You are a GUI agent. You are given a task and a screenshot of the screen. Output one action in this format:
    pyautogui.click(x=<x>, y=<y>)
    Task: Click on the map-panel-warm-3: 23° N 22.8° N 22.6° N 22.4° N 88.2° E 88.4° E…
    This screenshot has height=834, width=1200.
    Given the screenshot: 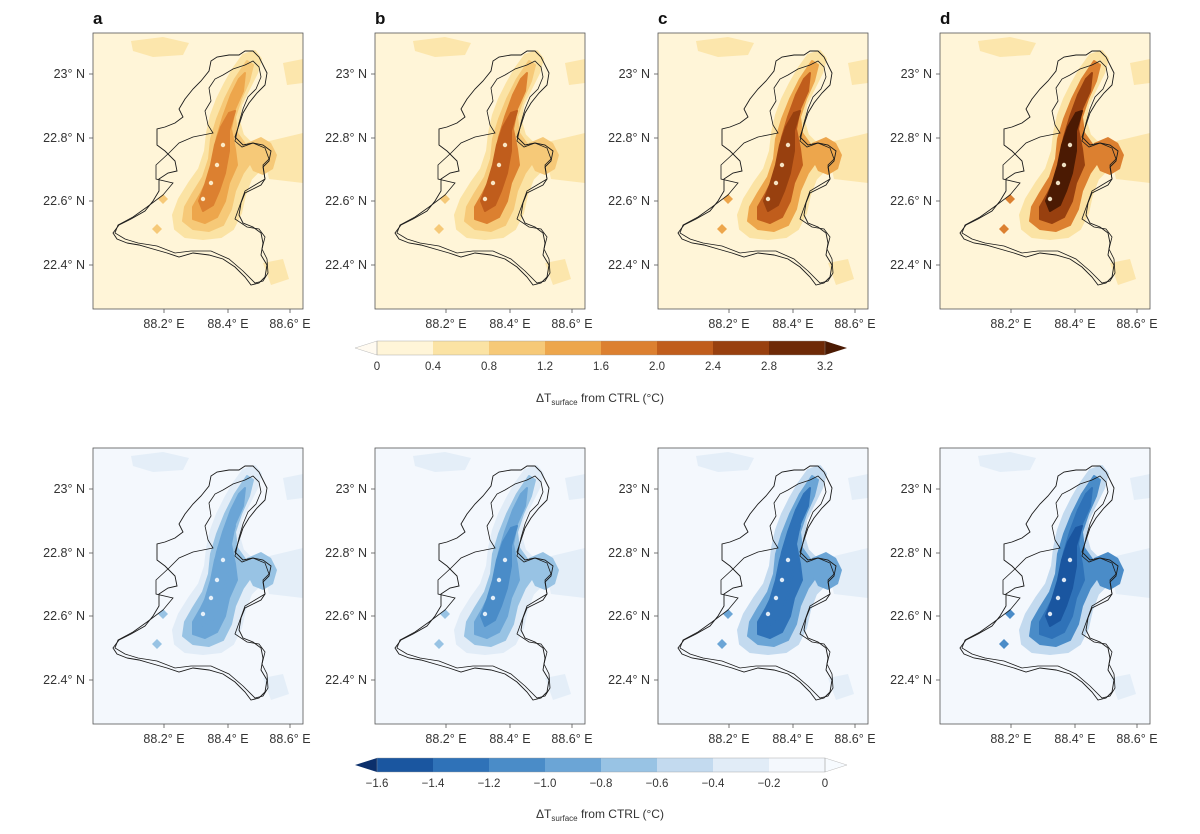 What is the action you would take?
    pyautogui.click(x=741, y=170)
    